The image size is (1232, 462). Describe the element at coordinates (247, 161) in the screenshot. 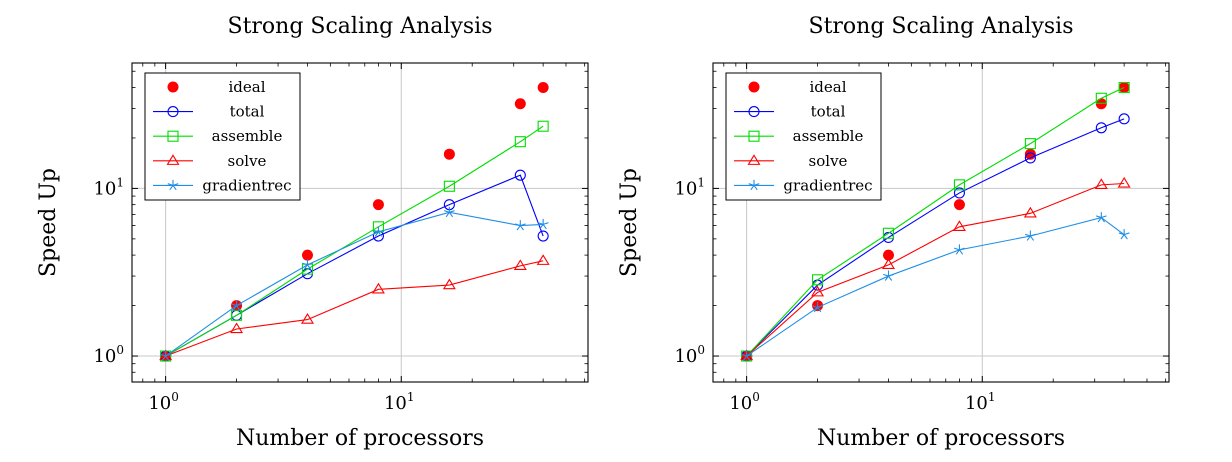

I see `legend-label: solve` at that location.